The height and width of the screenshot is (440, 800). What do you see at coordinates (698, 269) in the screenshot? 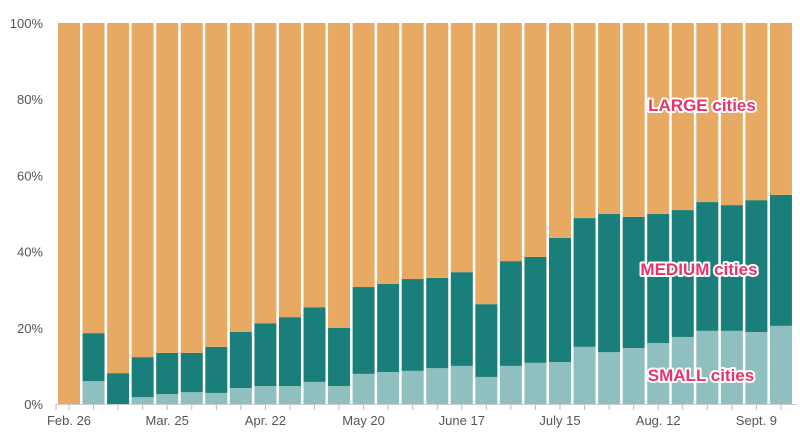
I see `series-label-medium: MEDIUM cities` at bounding box center [698, 269].